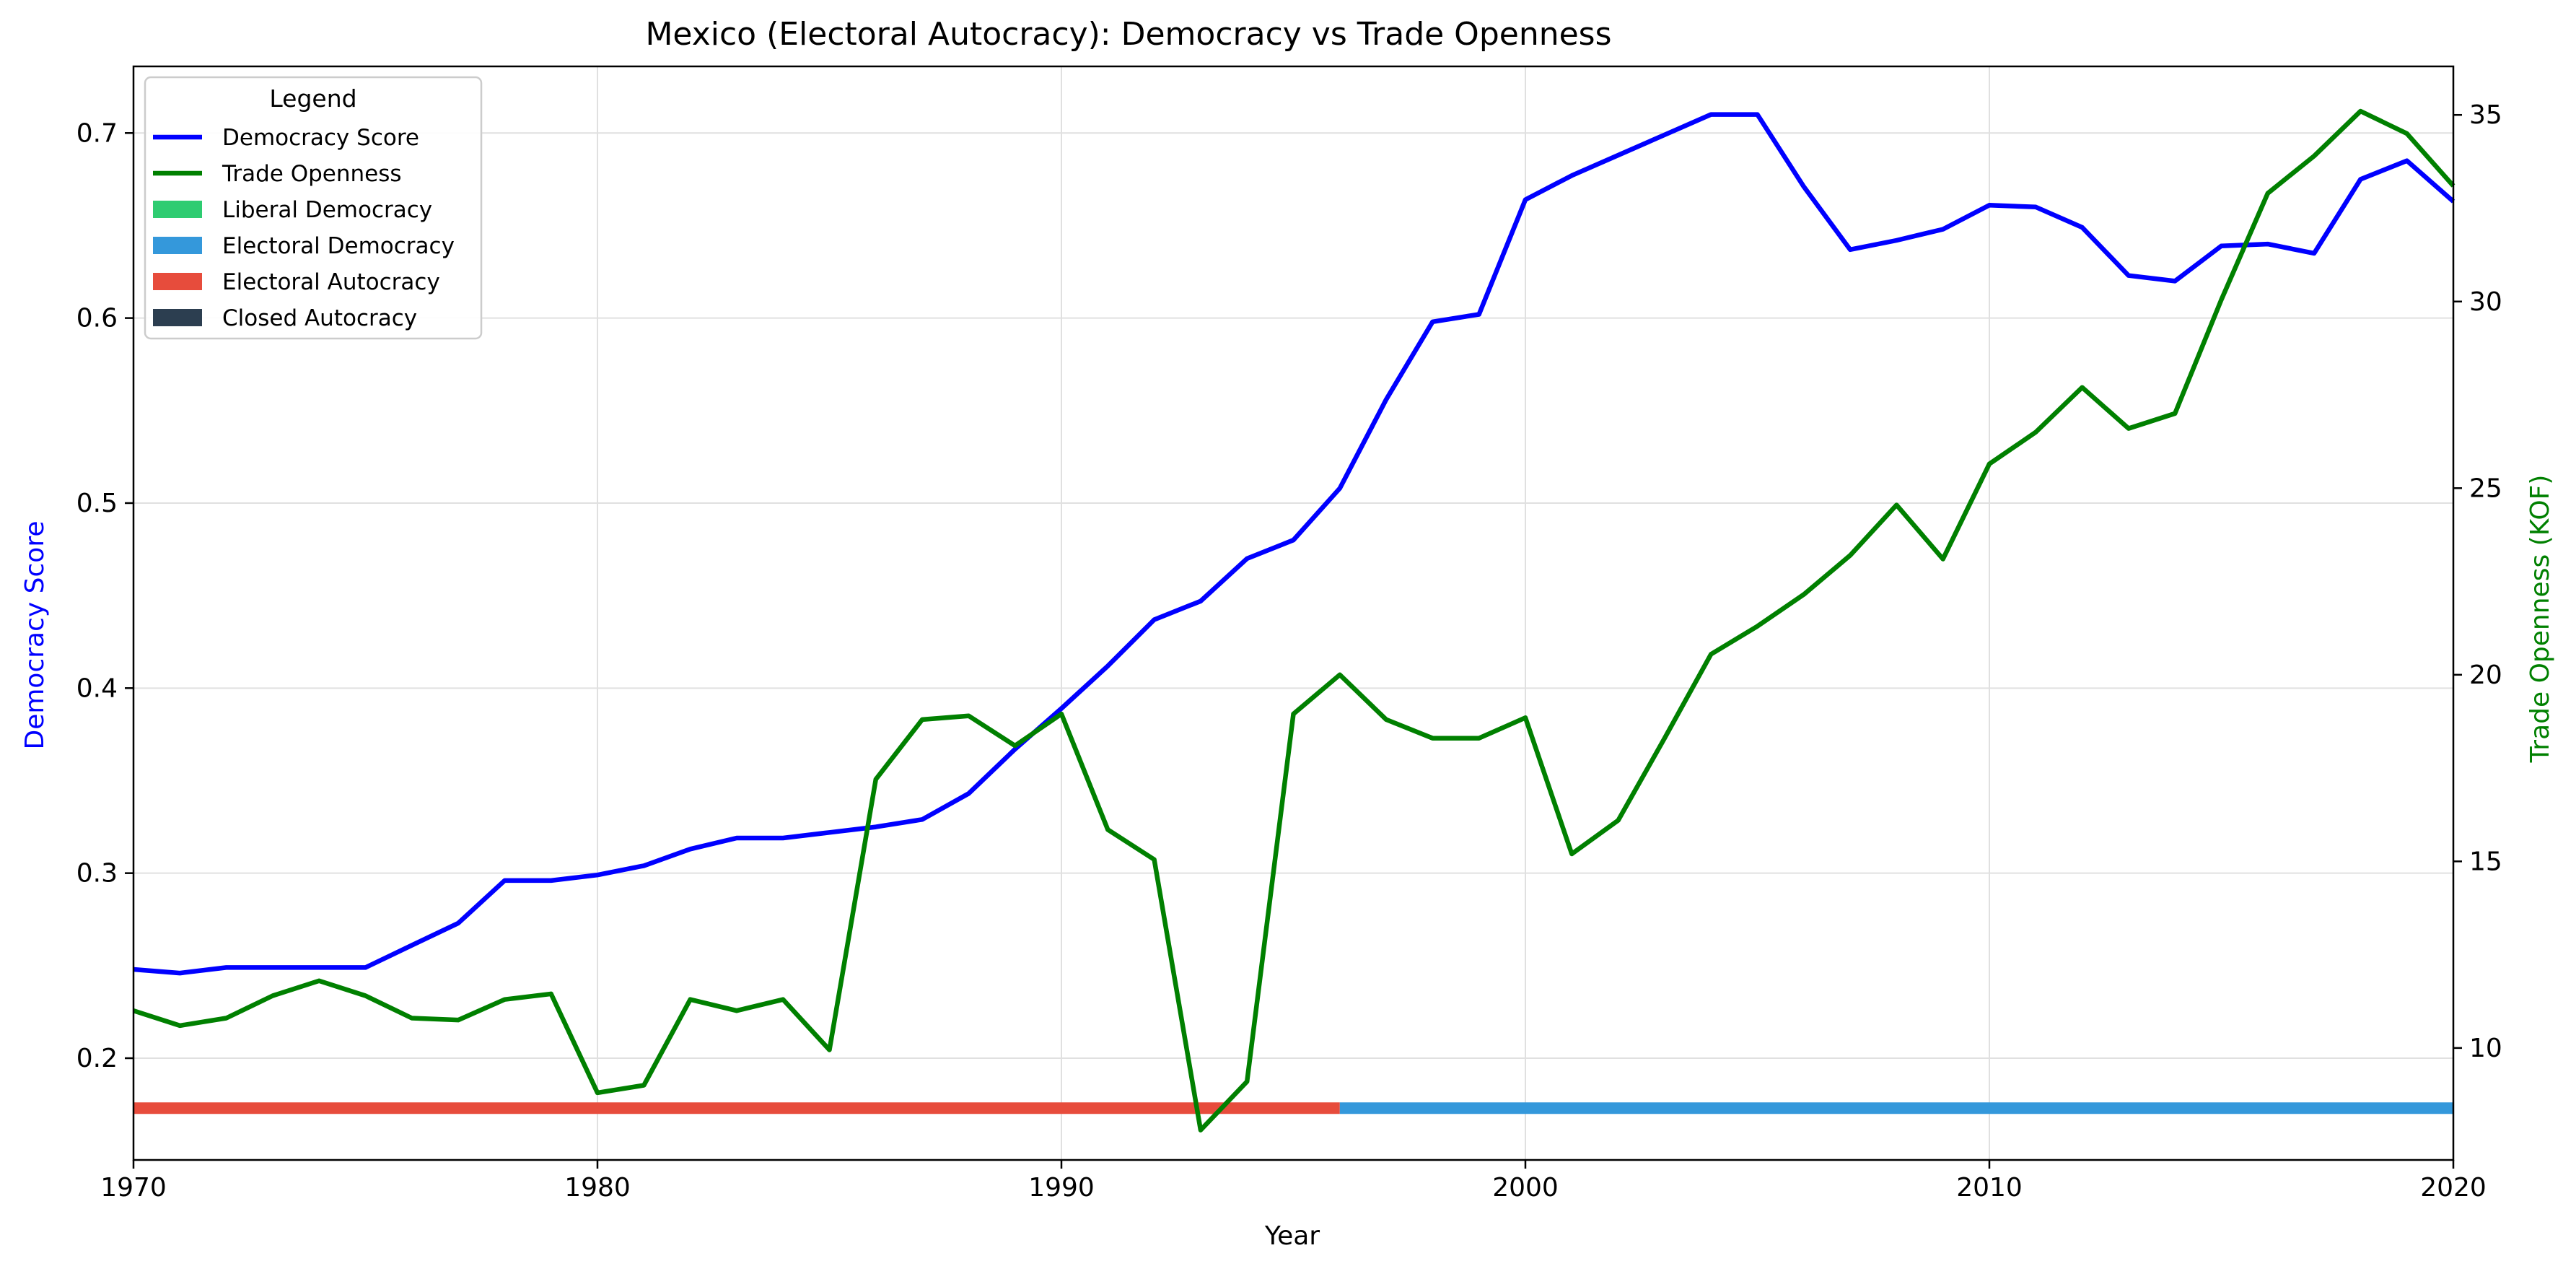 This screenshot has height=1274, width=2576. Describe the element at coordinates (1989, 1188) in the screenshot. I see `x-tick-label: 2010` at that location.